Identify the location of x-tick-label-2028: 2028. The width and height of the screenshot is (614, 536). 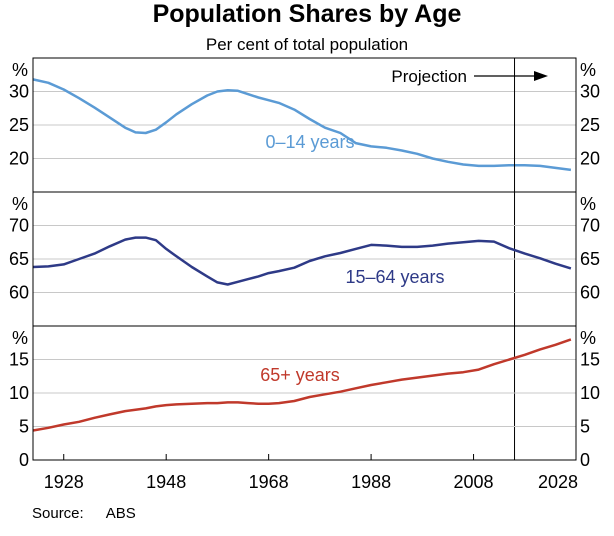
(558, 482).